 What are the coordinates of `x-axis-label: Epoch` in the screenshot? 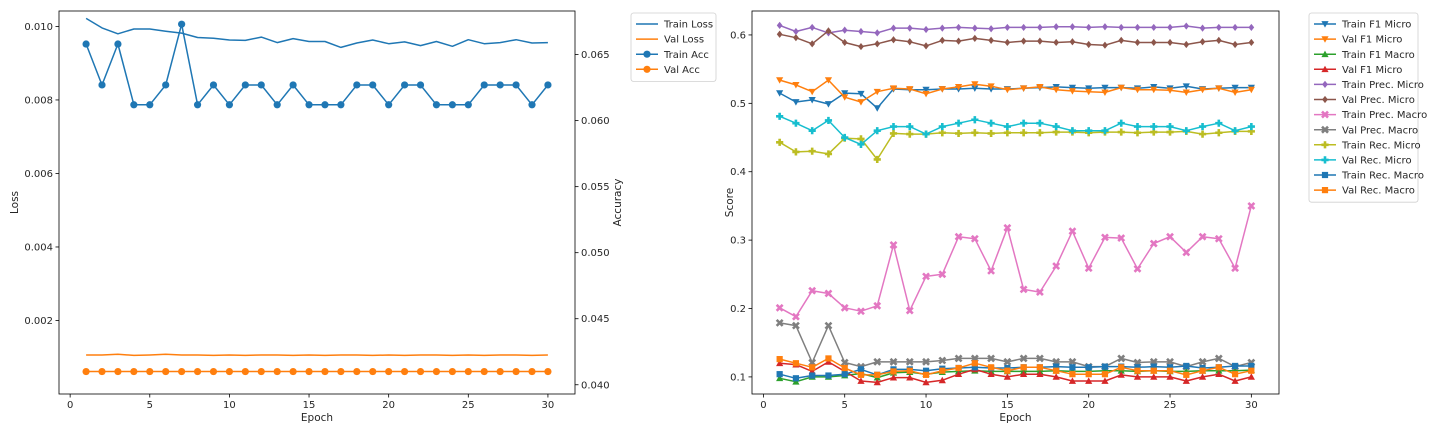 It's located at (1015, 418).